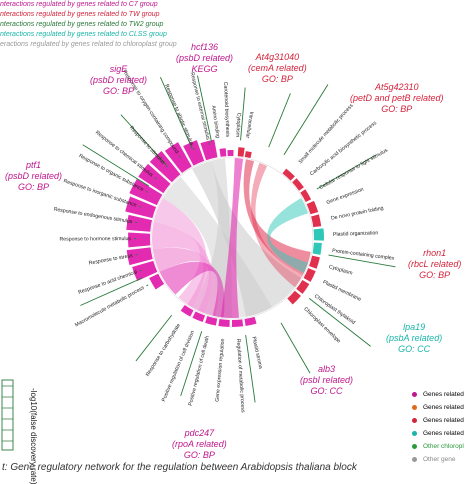 This screenshot has width=474, height=484. I want to click on gene-name: alb3, so click(326, 369).